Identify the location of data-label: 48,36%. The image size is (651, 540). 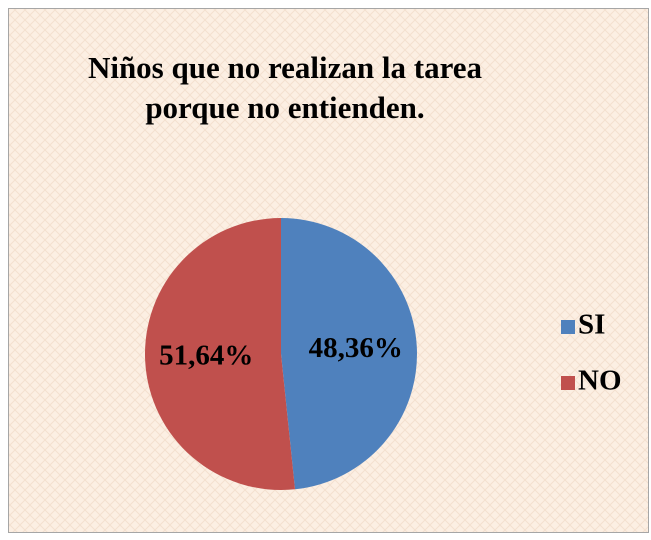
(356, 348).